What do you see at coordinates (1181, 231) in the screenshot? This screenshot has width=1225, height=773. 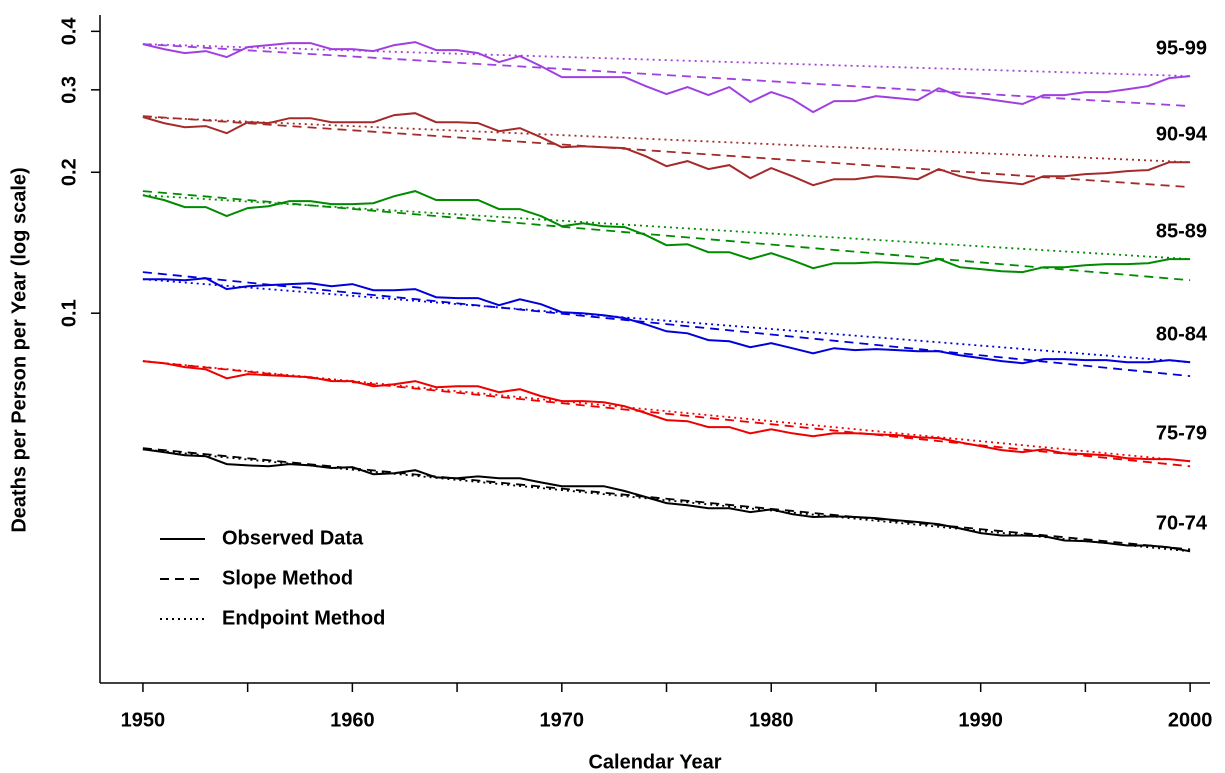 I see `group-label: 85-89` at bounding box center [1181, 231].